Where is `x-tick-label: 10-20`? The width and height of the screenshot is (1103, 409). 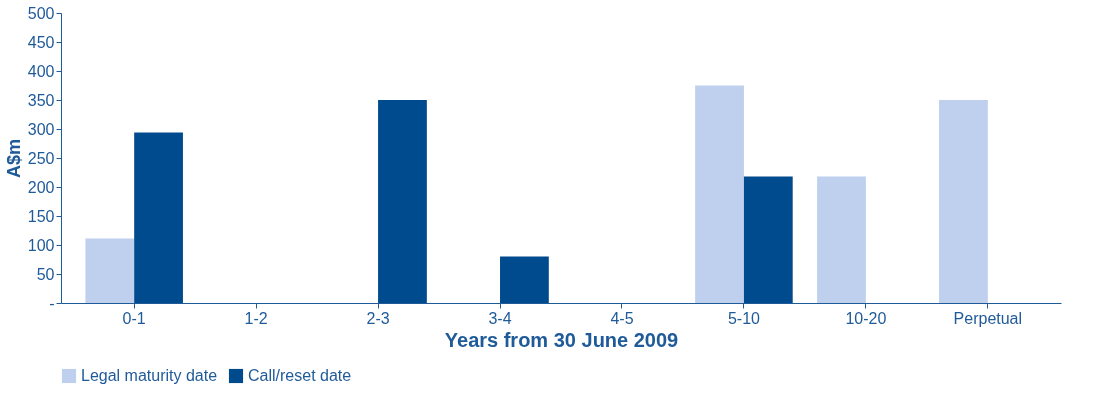 x-tick-label: 10-20 is located at coordinates (866, 318).